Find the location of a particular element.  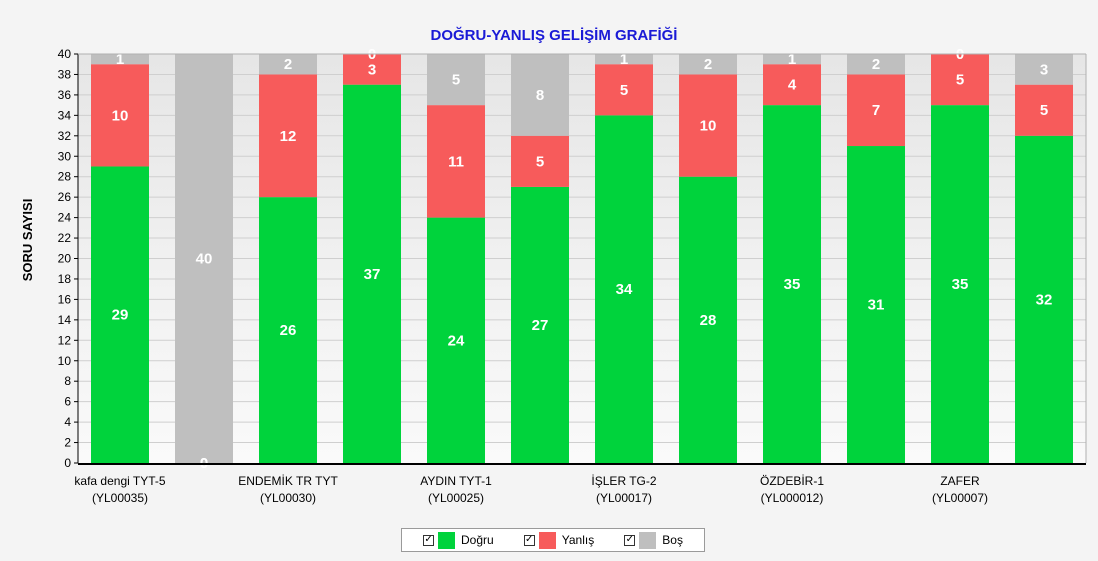

y-tick-label: 6 is located at coordinates (67, 402).